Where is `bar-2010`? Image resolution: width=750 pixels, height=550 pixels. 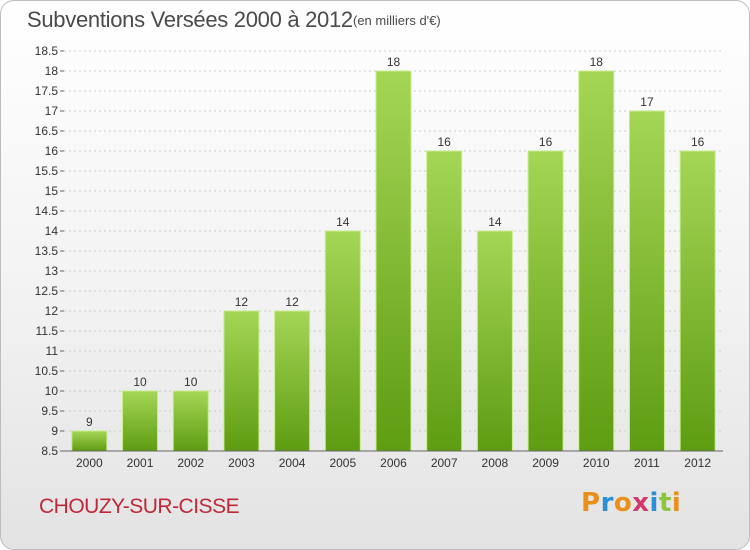 bar-2010 is located at coordinates (596, 261).